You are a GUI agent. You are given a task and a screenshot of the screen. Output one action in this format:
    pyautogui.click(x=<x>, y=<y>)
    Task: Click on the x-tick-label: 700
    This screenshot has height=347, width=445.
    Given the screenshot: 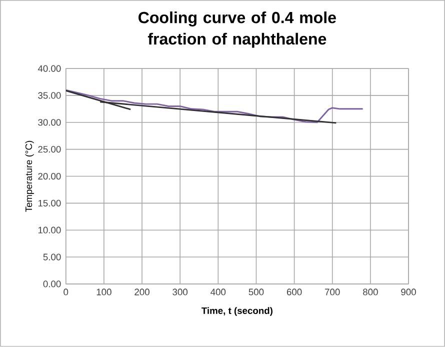 What is the action you would take?
    pyautogui.click(x=332, y=292)
    